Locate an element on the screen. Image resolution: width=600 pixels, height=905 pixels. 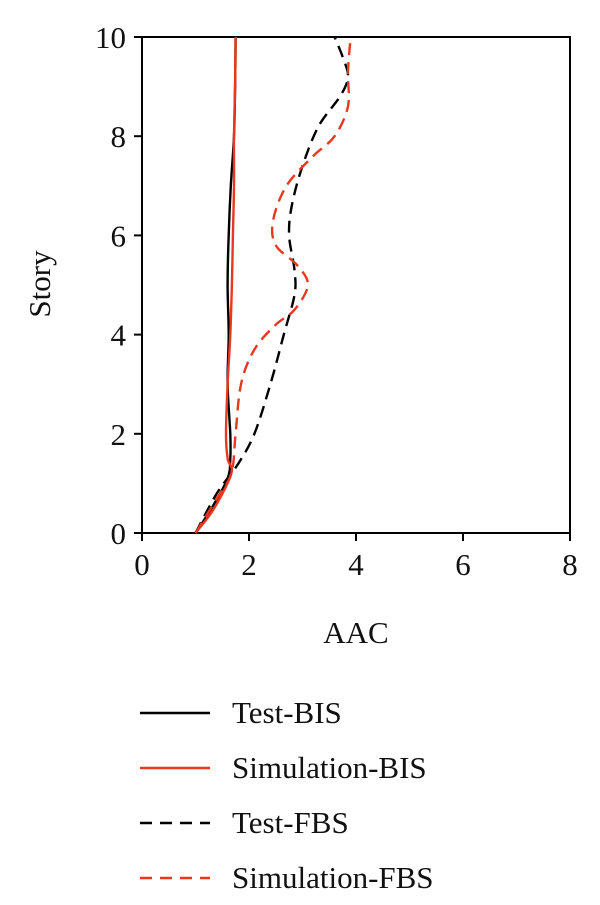
series-line-simulation-fbs is located at coordinates (273, 285).